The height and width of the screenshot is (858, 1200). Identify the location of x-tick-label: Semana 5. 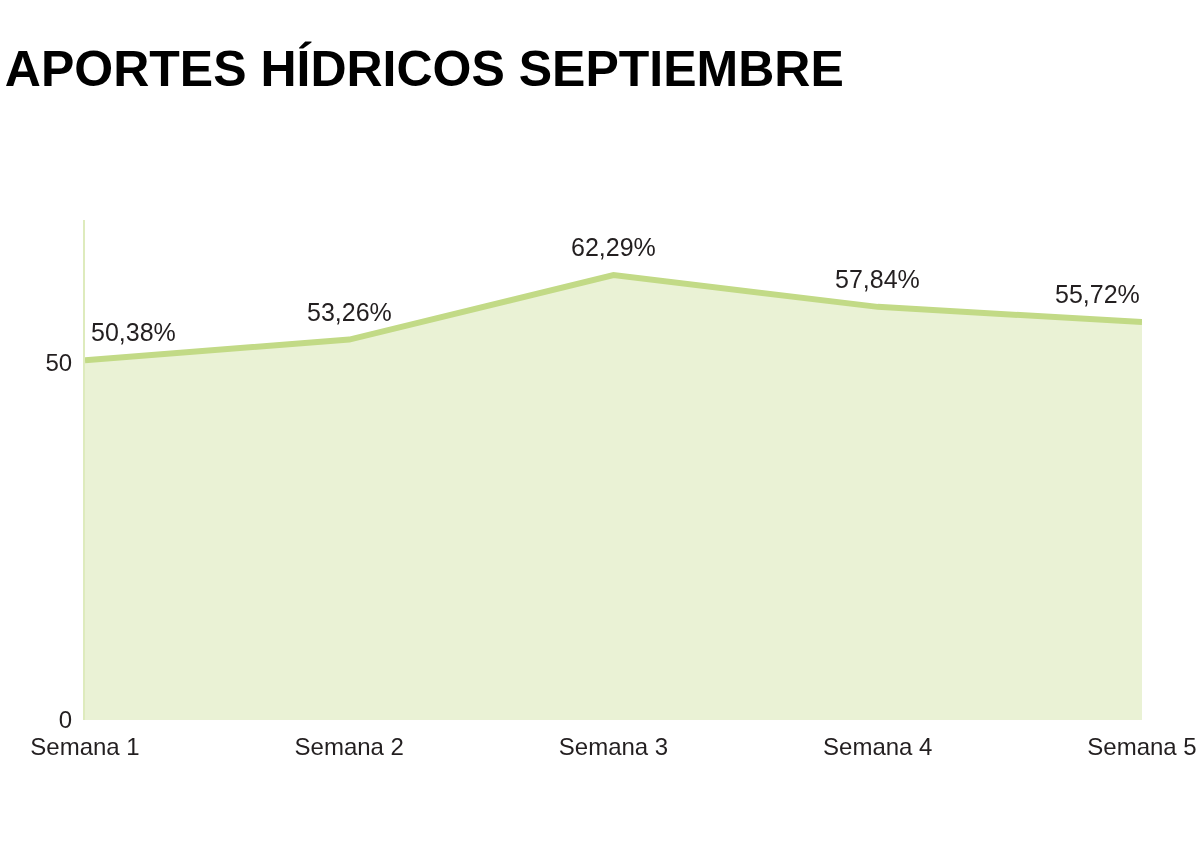
(1142, 746).